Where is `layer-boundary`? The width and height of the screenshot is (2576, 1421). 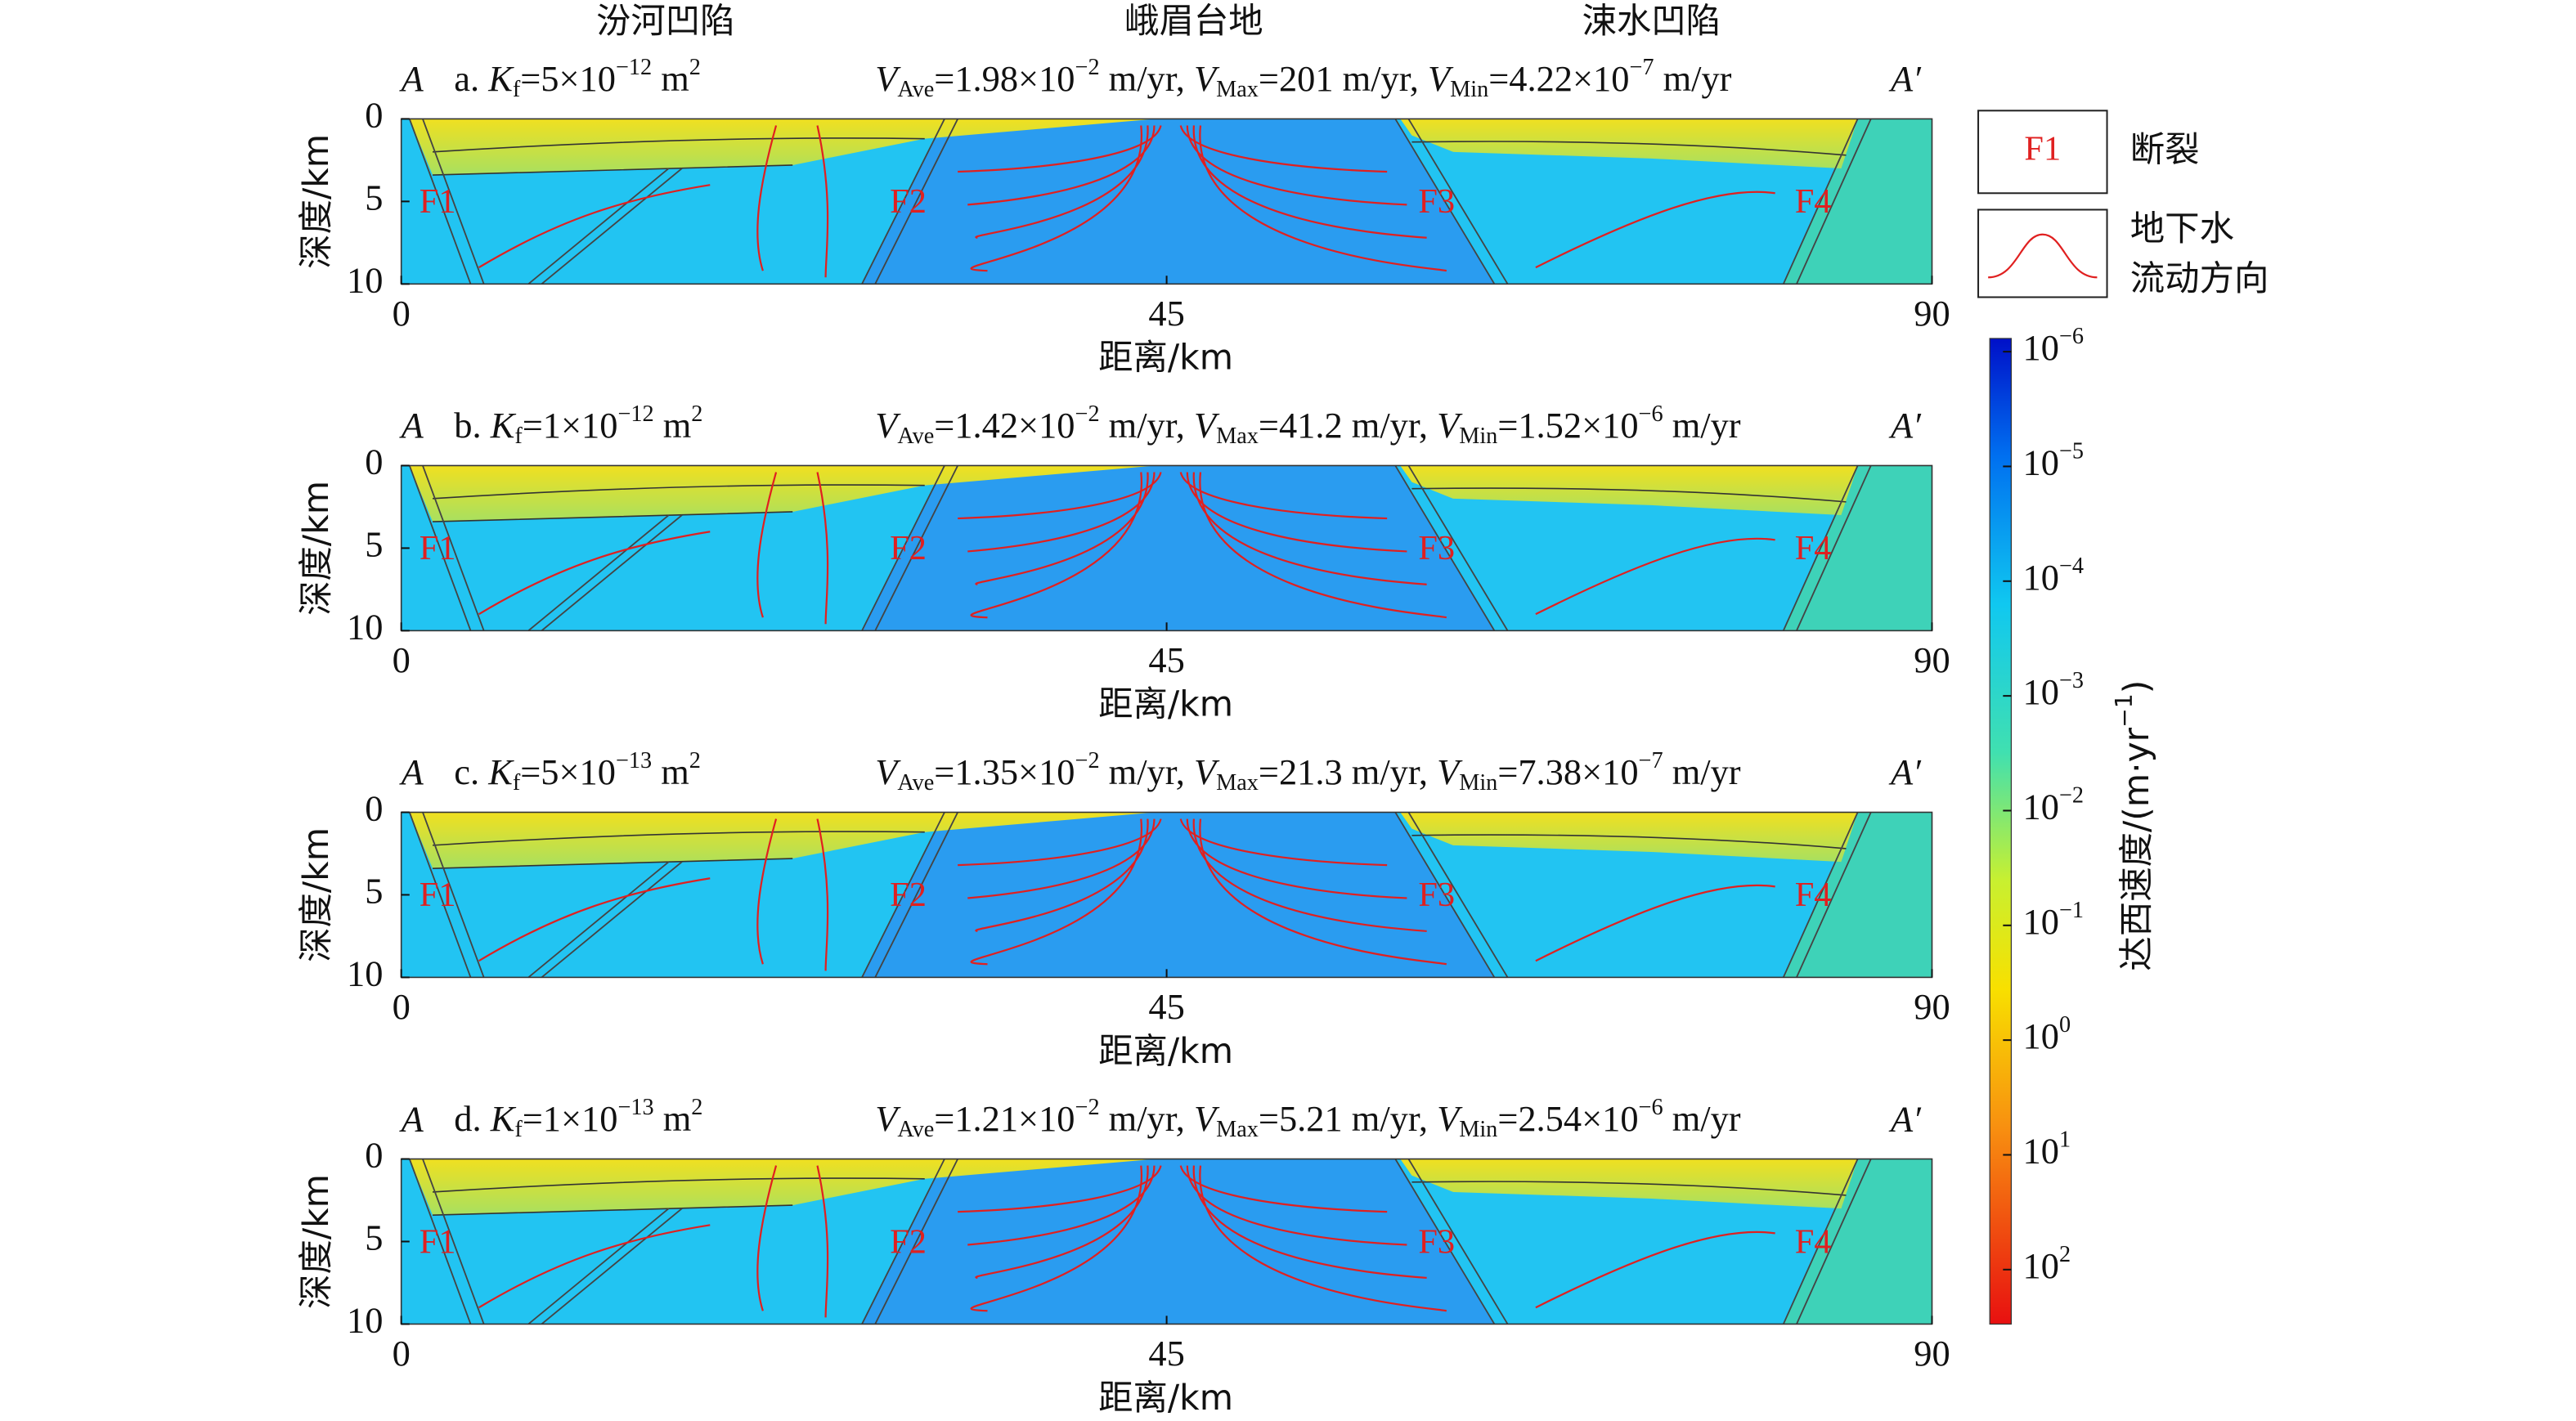
layer-boundary is located at coordinates (1139, 156).